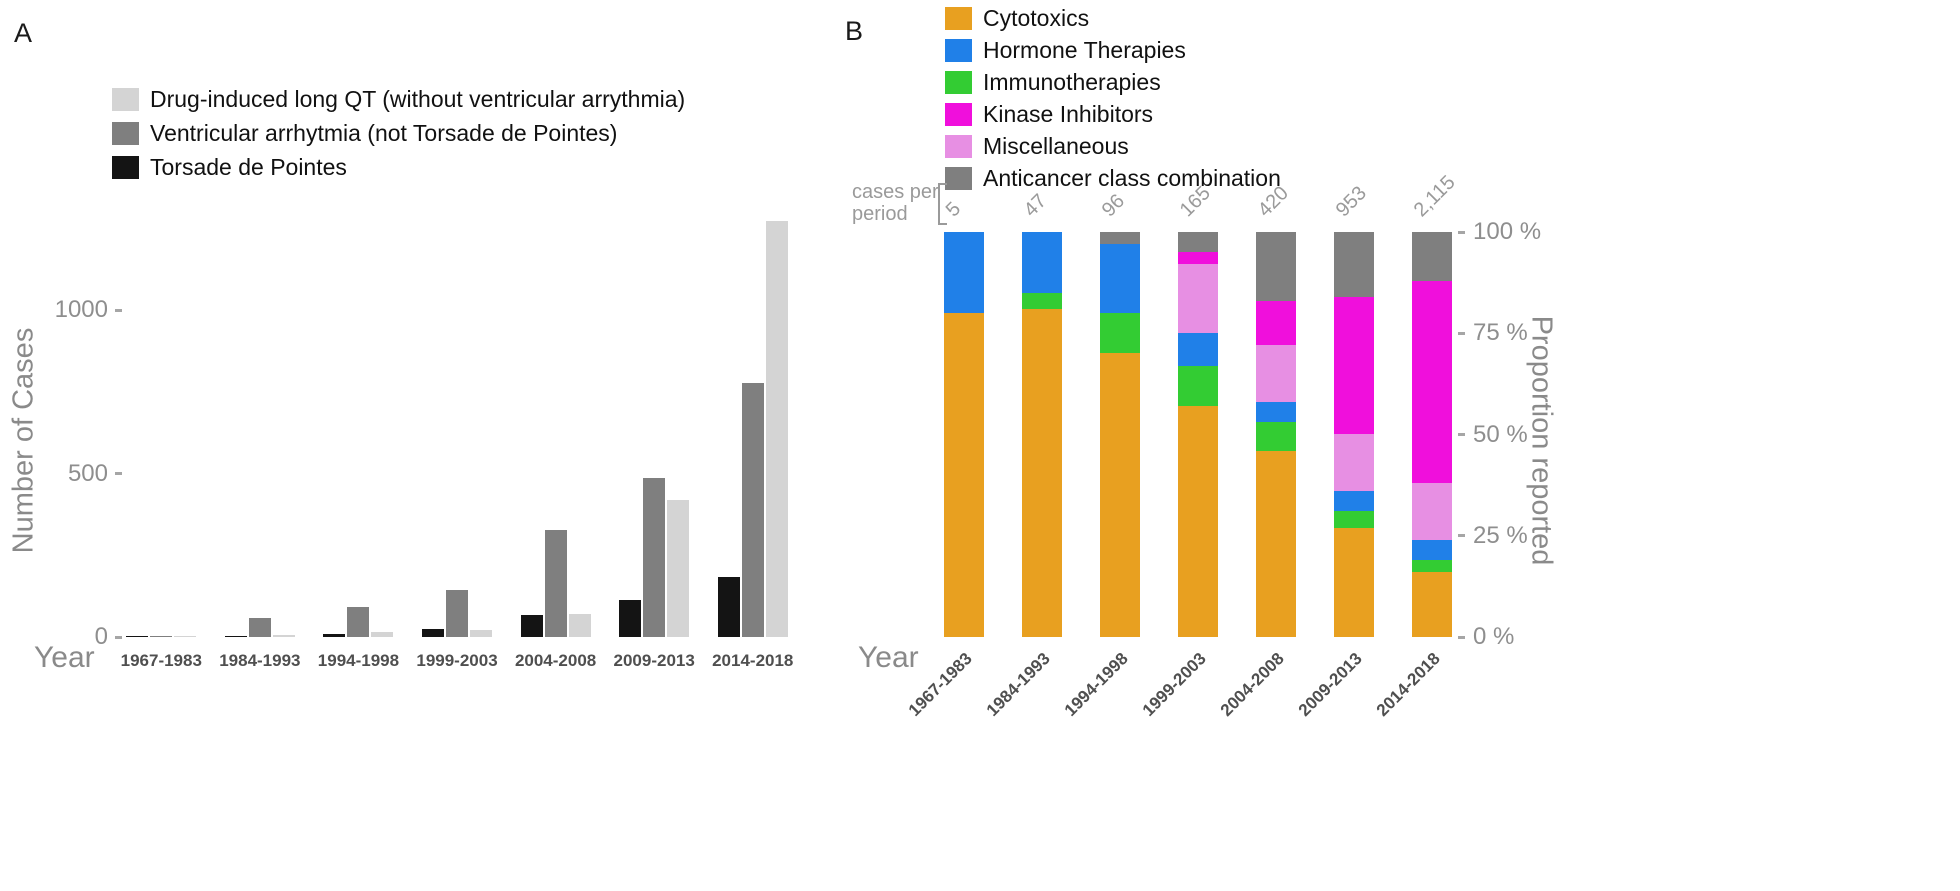 The height and width of the screenshot is (891, 1960). Describe the element at coordinates (880, 214) in the screenshot. I see `cases-per-period-note-line-2: period` at that location.